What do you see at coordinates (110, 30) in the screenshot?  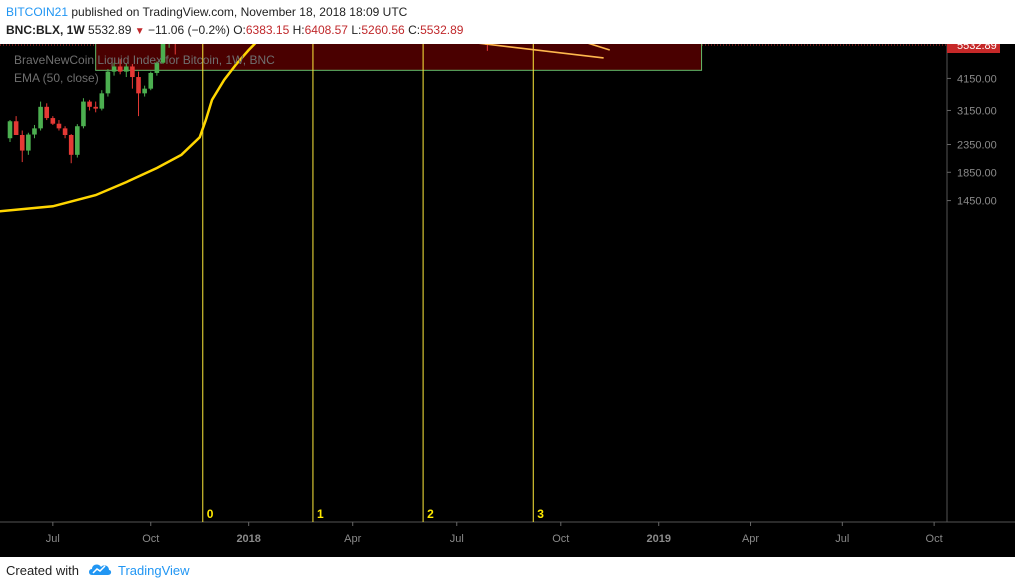 I see `last-price: 5532.89` at bounding box center [110, 30].